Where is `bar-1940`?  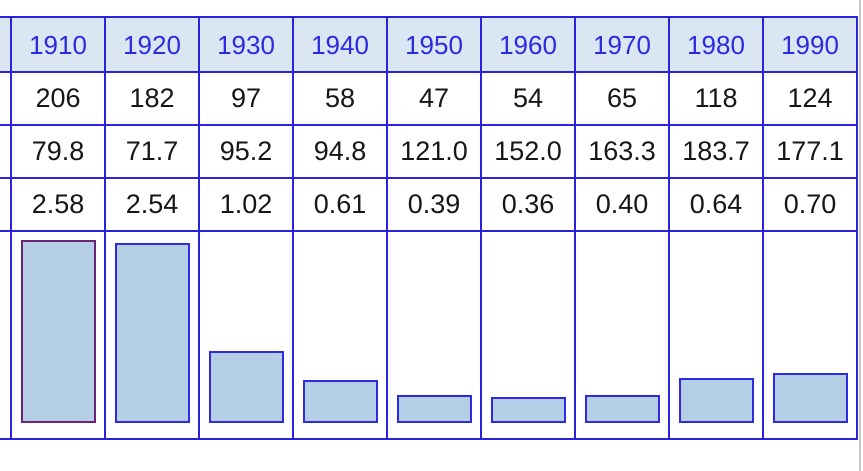 bar-1940 is located at coordinates (340, 401).